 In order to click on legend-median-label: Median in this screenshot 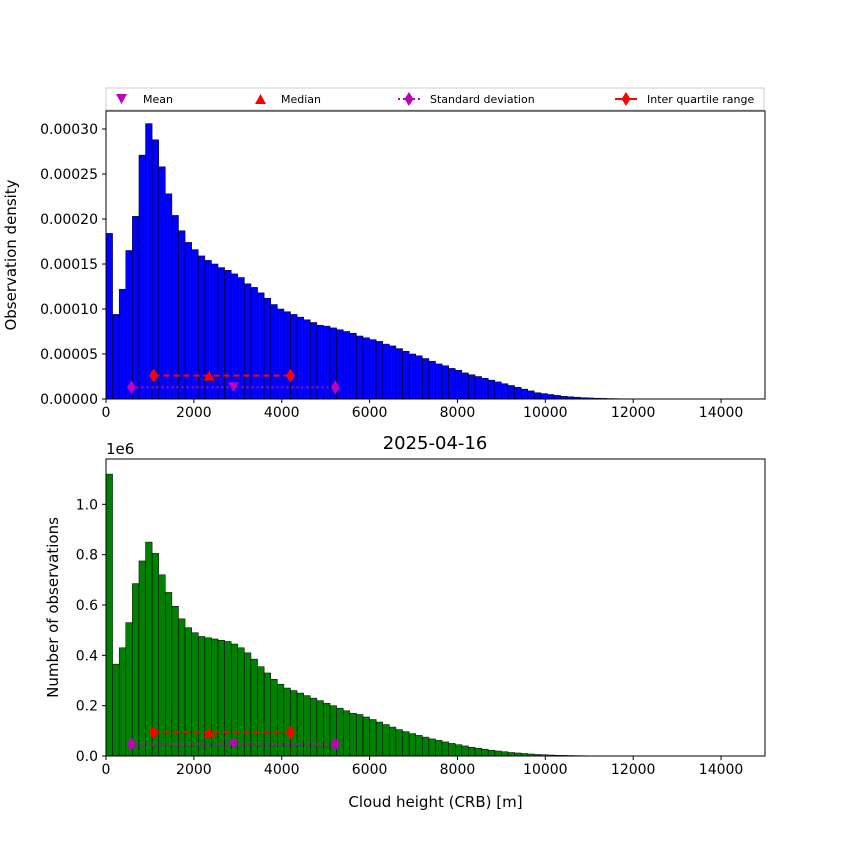, I will do `click(301, 99)`.